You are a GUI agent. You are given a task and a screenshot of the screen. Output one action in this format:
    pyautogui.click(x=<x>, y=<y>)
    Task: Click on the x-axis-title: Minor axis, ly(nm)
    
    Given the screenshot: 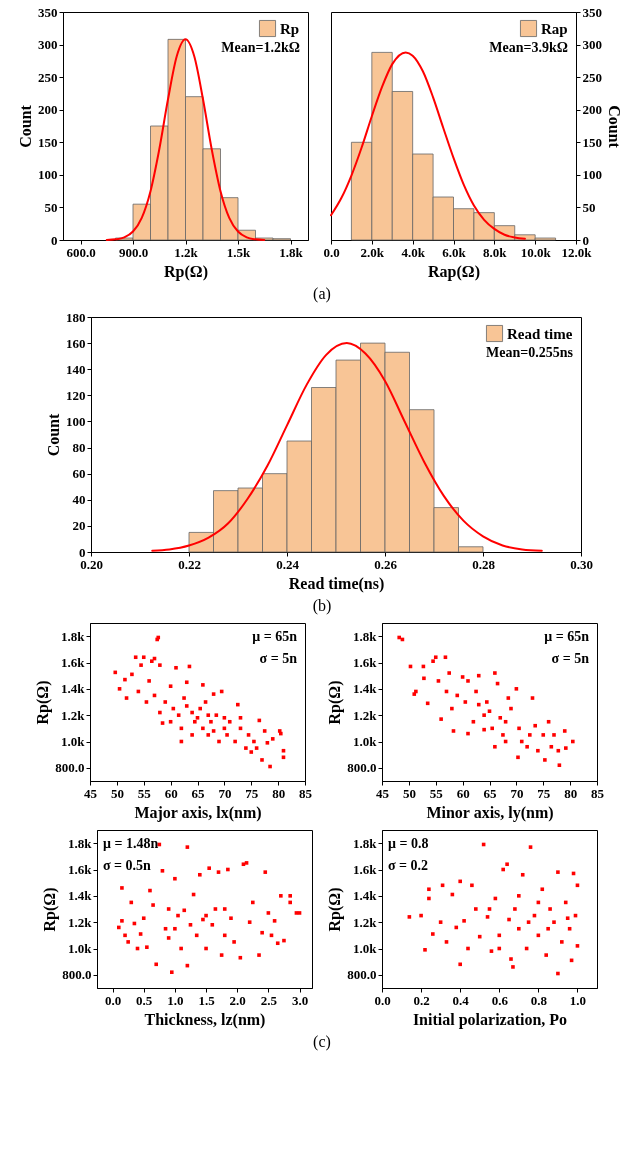 What is the action you would take?
    pyautogui.click(x=490, y=812)
    